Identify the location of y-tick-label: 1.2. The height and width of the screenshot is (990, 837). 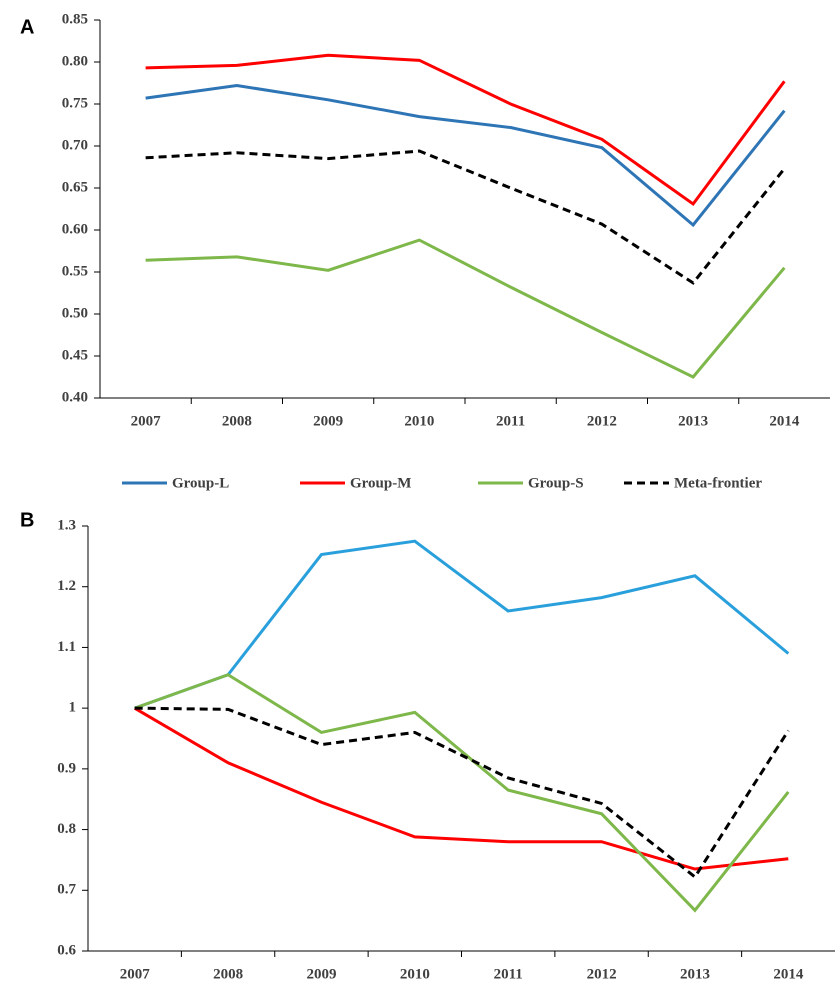
(66, 586).